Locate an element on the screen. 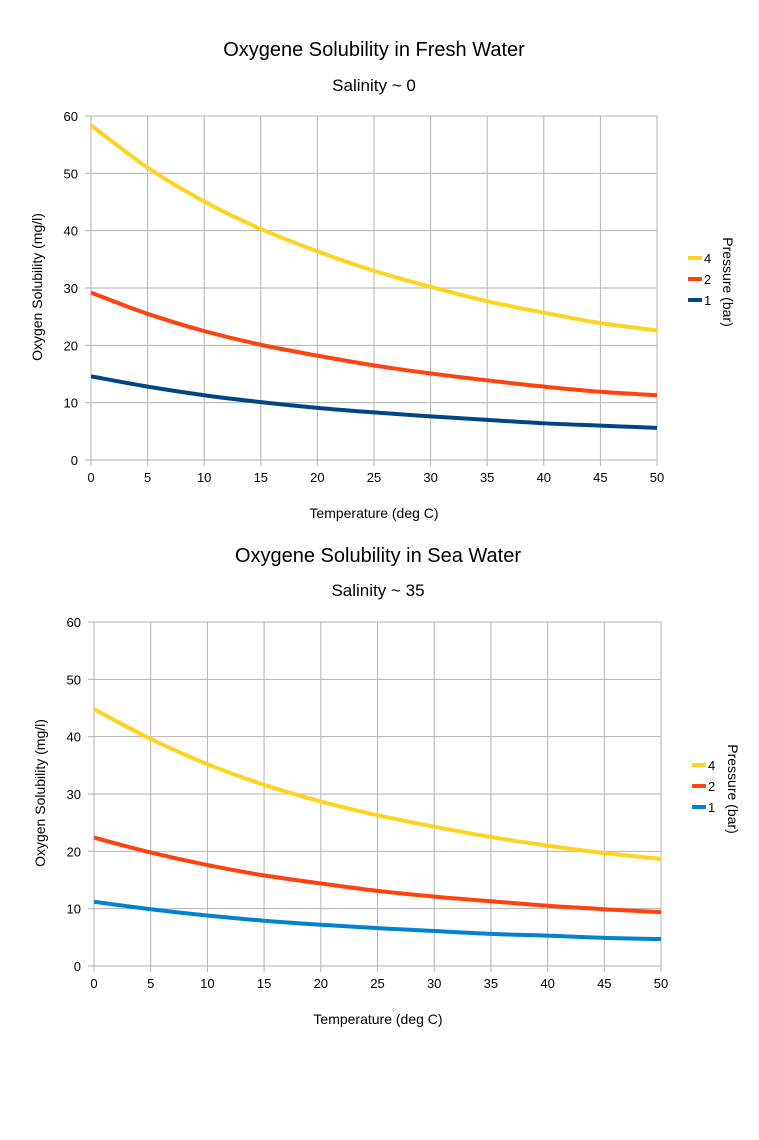 The image size is (759, 1140). chart-title: Oxygene Solubility in Sea Water is located at coordinates (378, 556).